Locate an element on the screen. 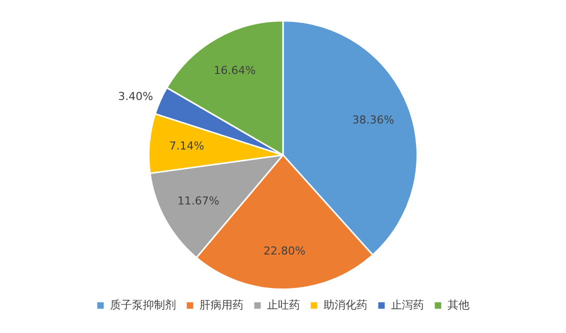  legend-label: 止吐药 is located at coordinates (283, 305).